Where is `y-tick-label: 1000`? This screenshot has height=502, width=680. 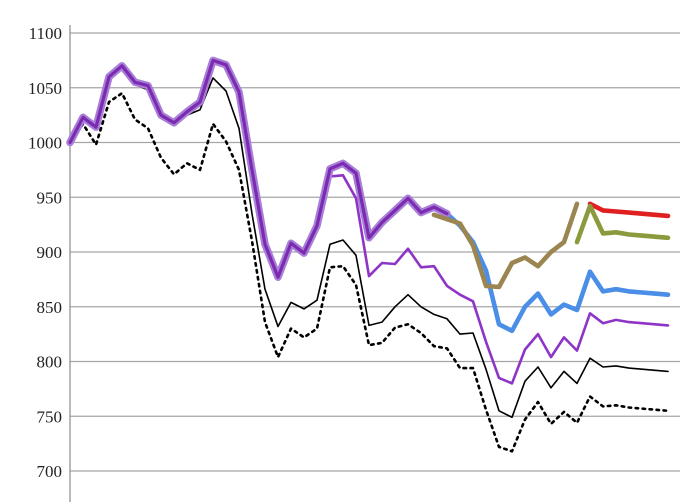 y-tick-label: 1000 is located at coordinates (45, 143).